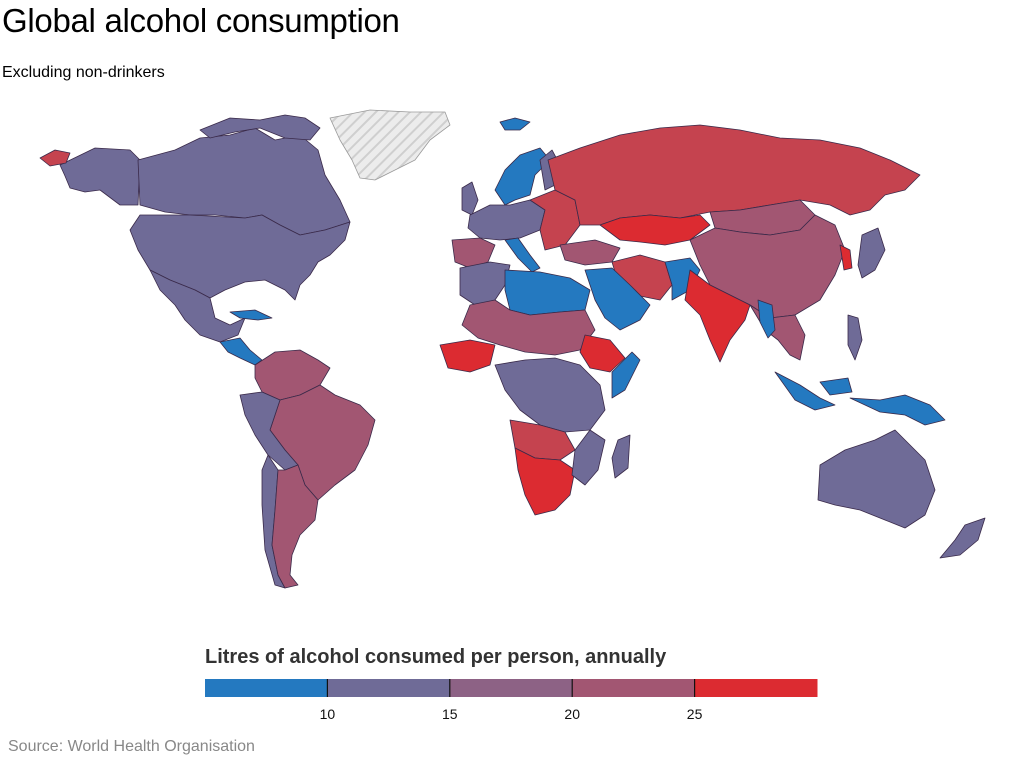 This screenshot has height=768, width=1024. Describe the element at coordinates (855, 337) in the screenshot. I see `region-philippines` at that location.